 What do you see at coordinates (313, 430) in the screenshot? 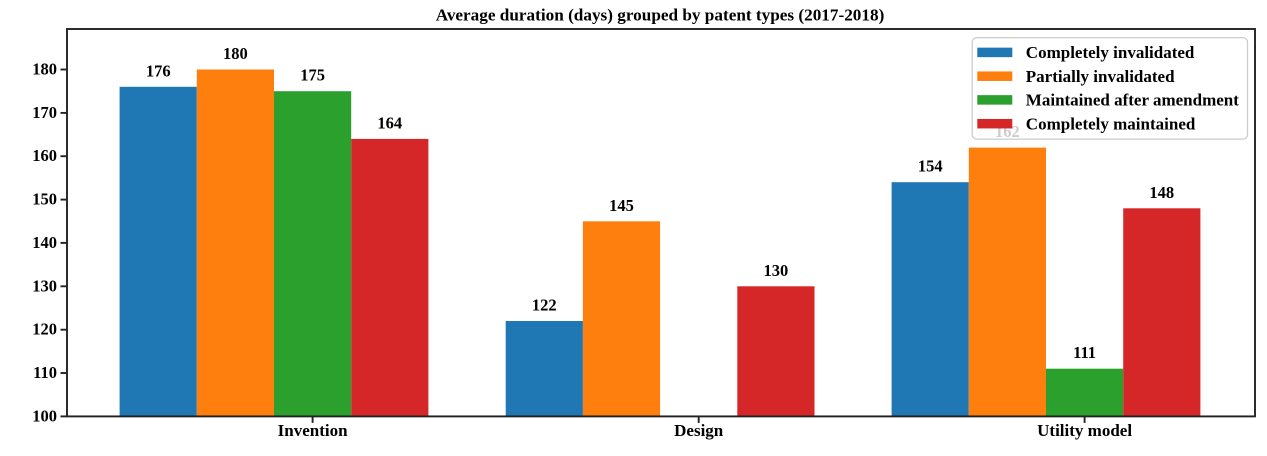
I see `svg-text: Invention` at bounding box center [313, 430].